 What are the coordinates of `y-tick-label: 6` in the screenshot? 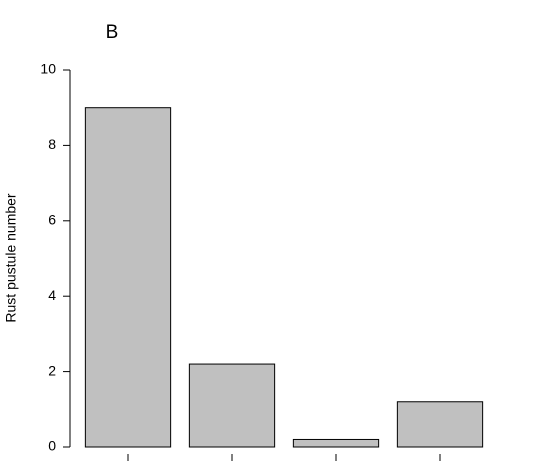 It's located at (52, 220).